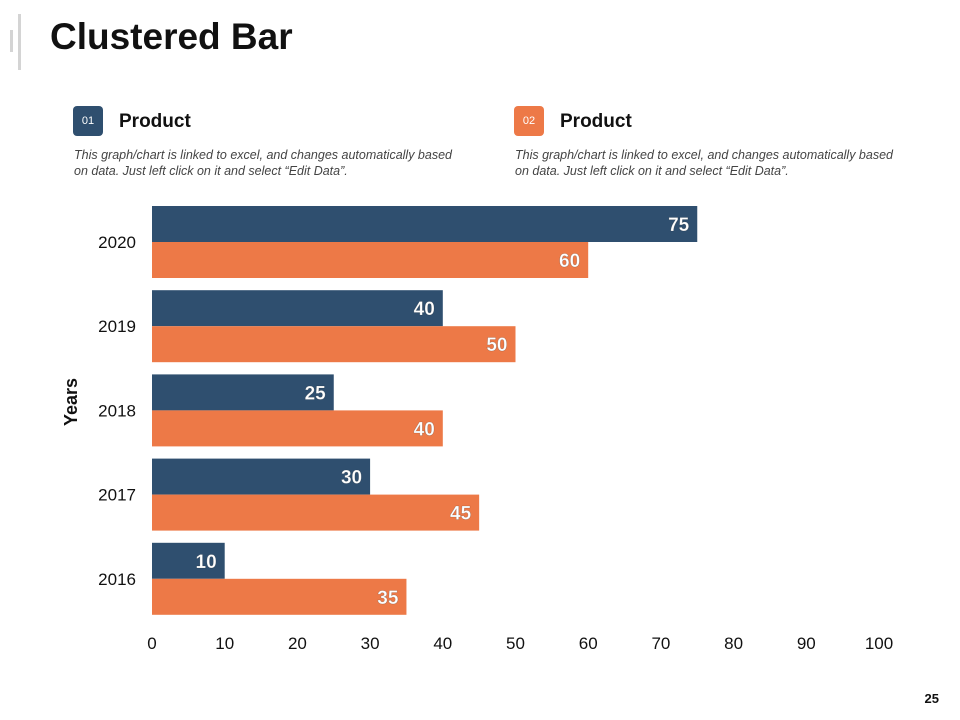 Image resolution: width=960 pixels, height=720 pixels. I want to click on legend-label-1: Product, so click(155, 121).